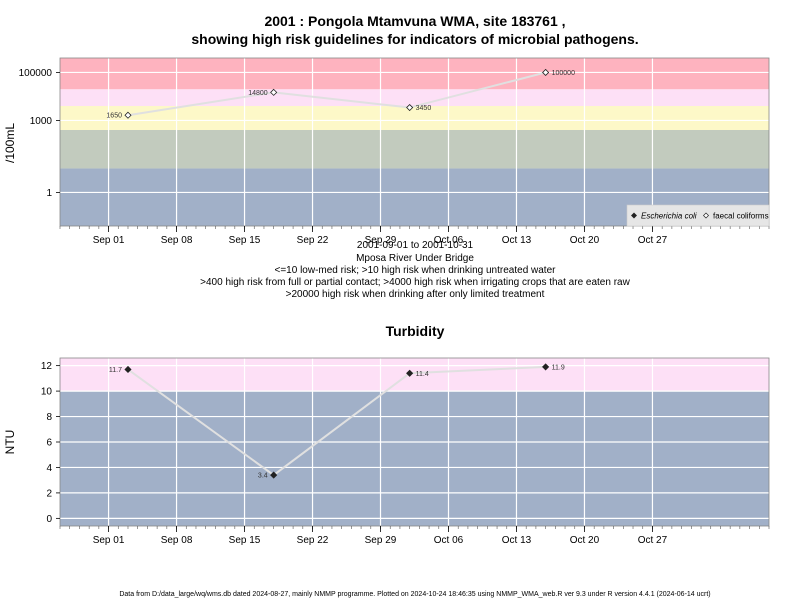 The image size is (800, 600). Describe the element at coordinates (47, 366) in the screenshot. I see `y-tick-label-7: 12` at that location.